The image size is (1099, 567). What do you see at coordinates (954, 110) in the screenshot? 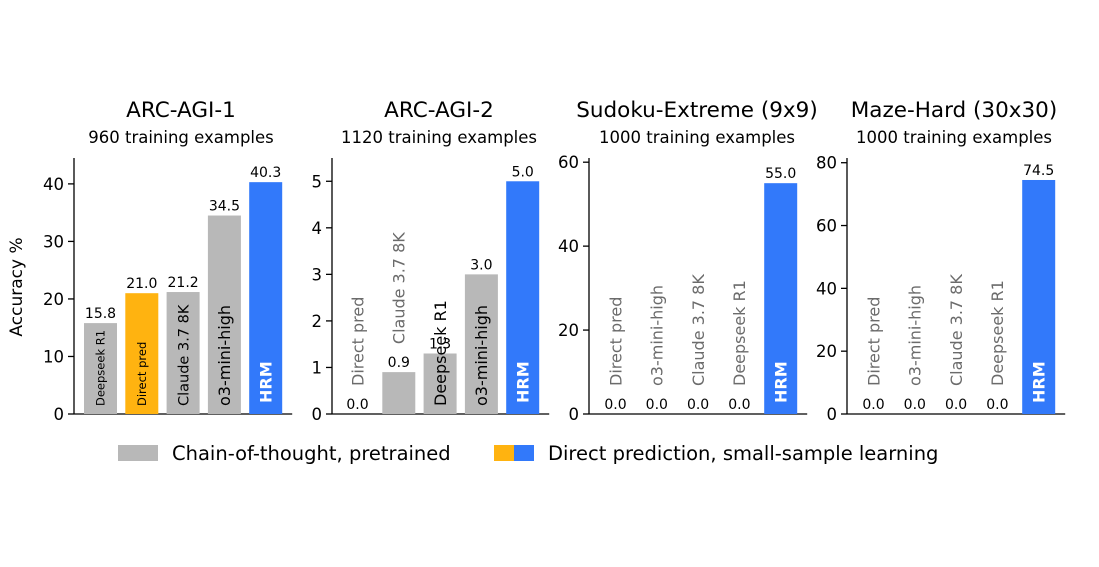
I see `panel-title: Maze-Hard (30x30)` at bounding box center [954, 110].